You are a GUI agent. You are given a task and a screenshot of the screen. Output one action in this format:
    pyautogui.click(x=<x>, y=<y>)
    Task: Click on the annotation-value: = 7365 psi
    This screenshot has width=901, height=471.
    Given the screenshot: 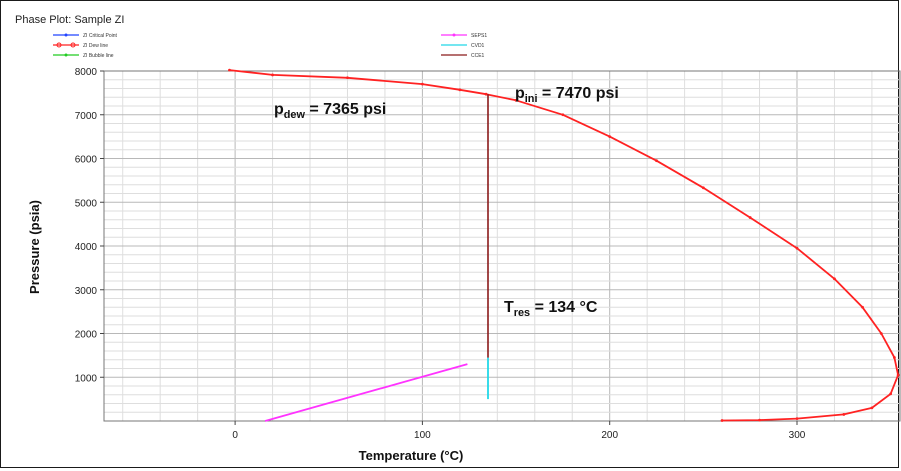 What is the action you would take?
    pyautogui.click(x=345, y=109)
    